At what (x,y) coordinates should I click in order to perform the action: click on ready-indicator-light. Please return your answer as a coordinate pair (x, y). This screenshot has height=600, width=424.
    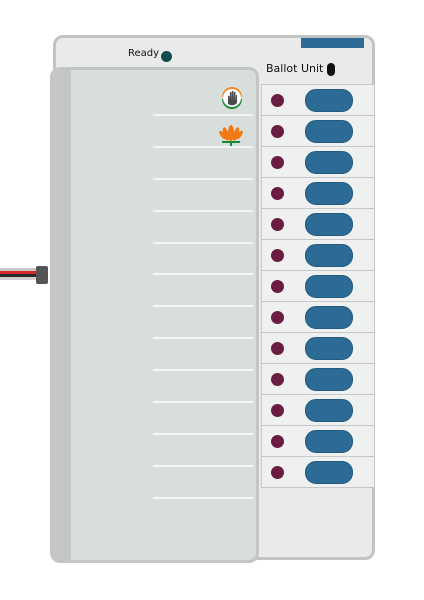
    Looking at the image, I should click on (166, 56).